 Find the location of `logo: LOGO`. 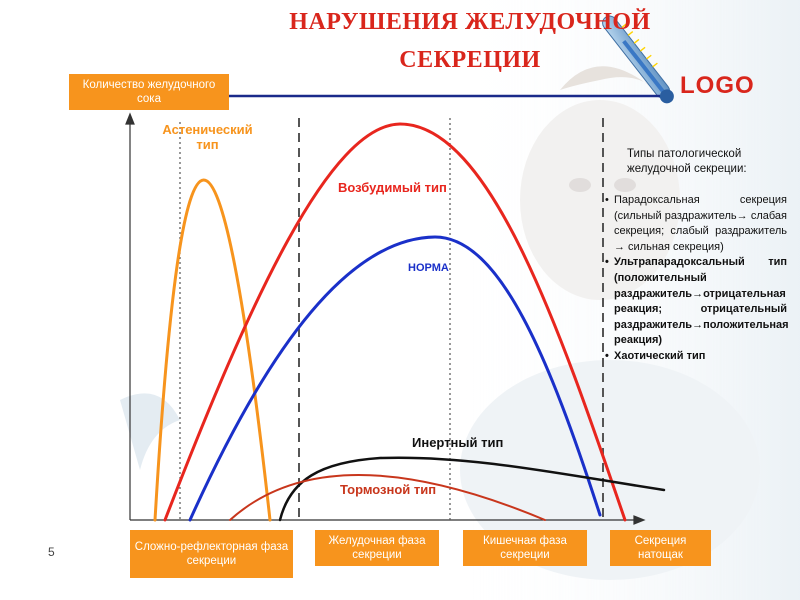

logo: LOGO is located at coordinates (717, 85).